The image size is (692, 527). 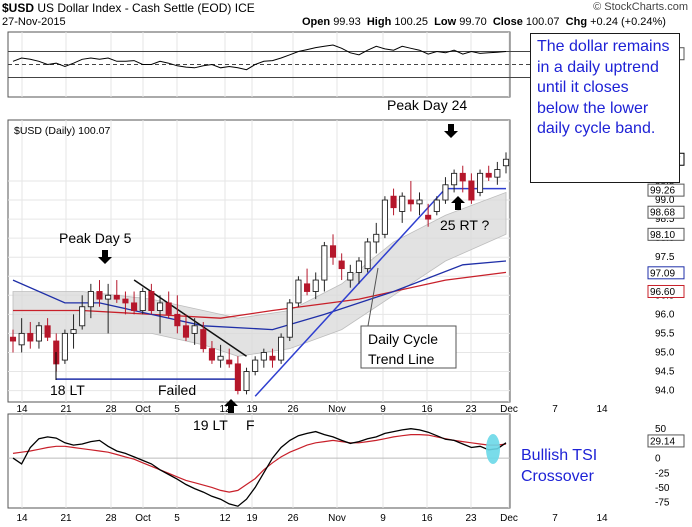 What do you see at coordinates (458, 203) in the screenshot?
I see `rt25-arrow` at bounding box center [458, 203].